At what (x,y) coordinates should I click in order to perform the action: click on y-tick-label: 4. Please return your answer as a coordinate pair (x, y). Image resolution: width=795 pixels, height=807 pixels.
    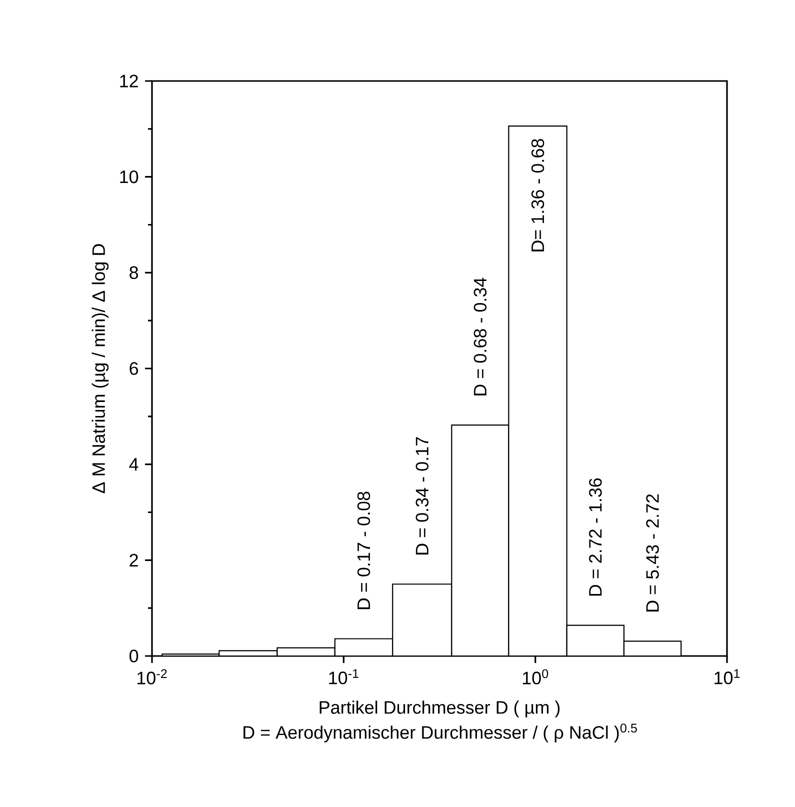
    Looking at the image, I should click on (133, 464).